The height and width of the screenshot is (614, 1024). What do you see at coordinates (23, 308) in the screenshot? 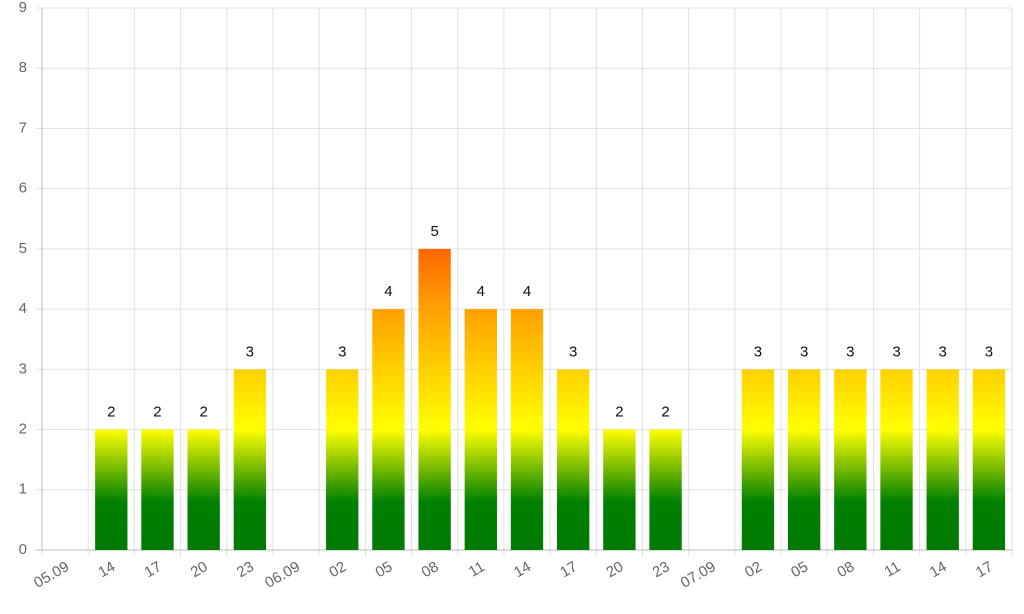
I see `y-tick-label: 4` at bounding box center [23, 308].